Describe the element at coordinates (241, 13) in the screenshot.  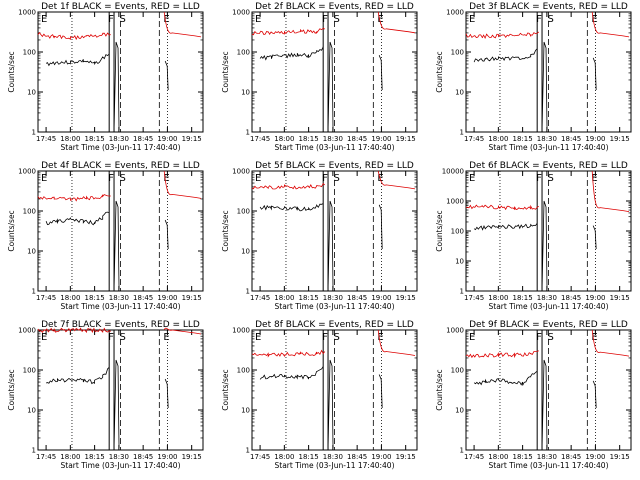
I see `y-tick-label: 1000` at that location.